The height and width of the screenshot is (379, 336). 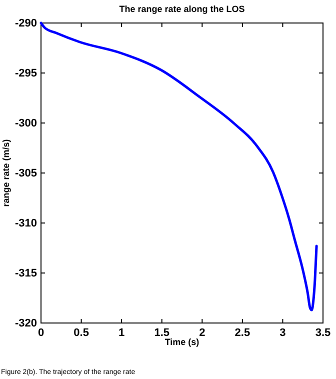 I want to click on x-tick-label: 0, so click(x=41, y=332).